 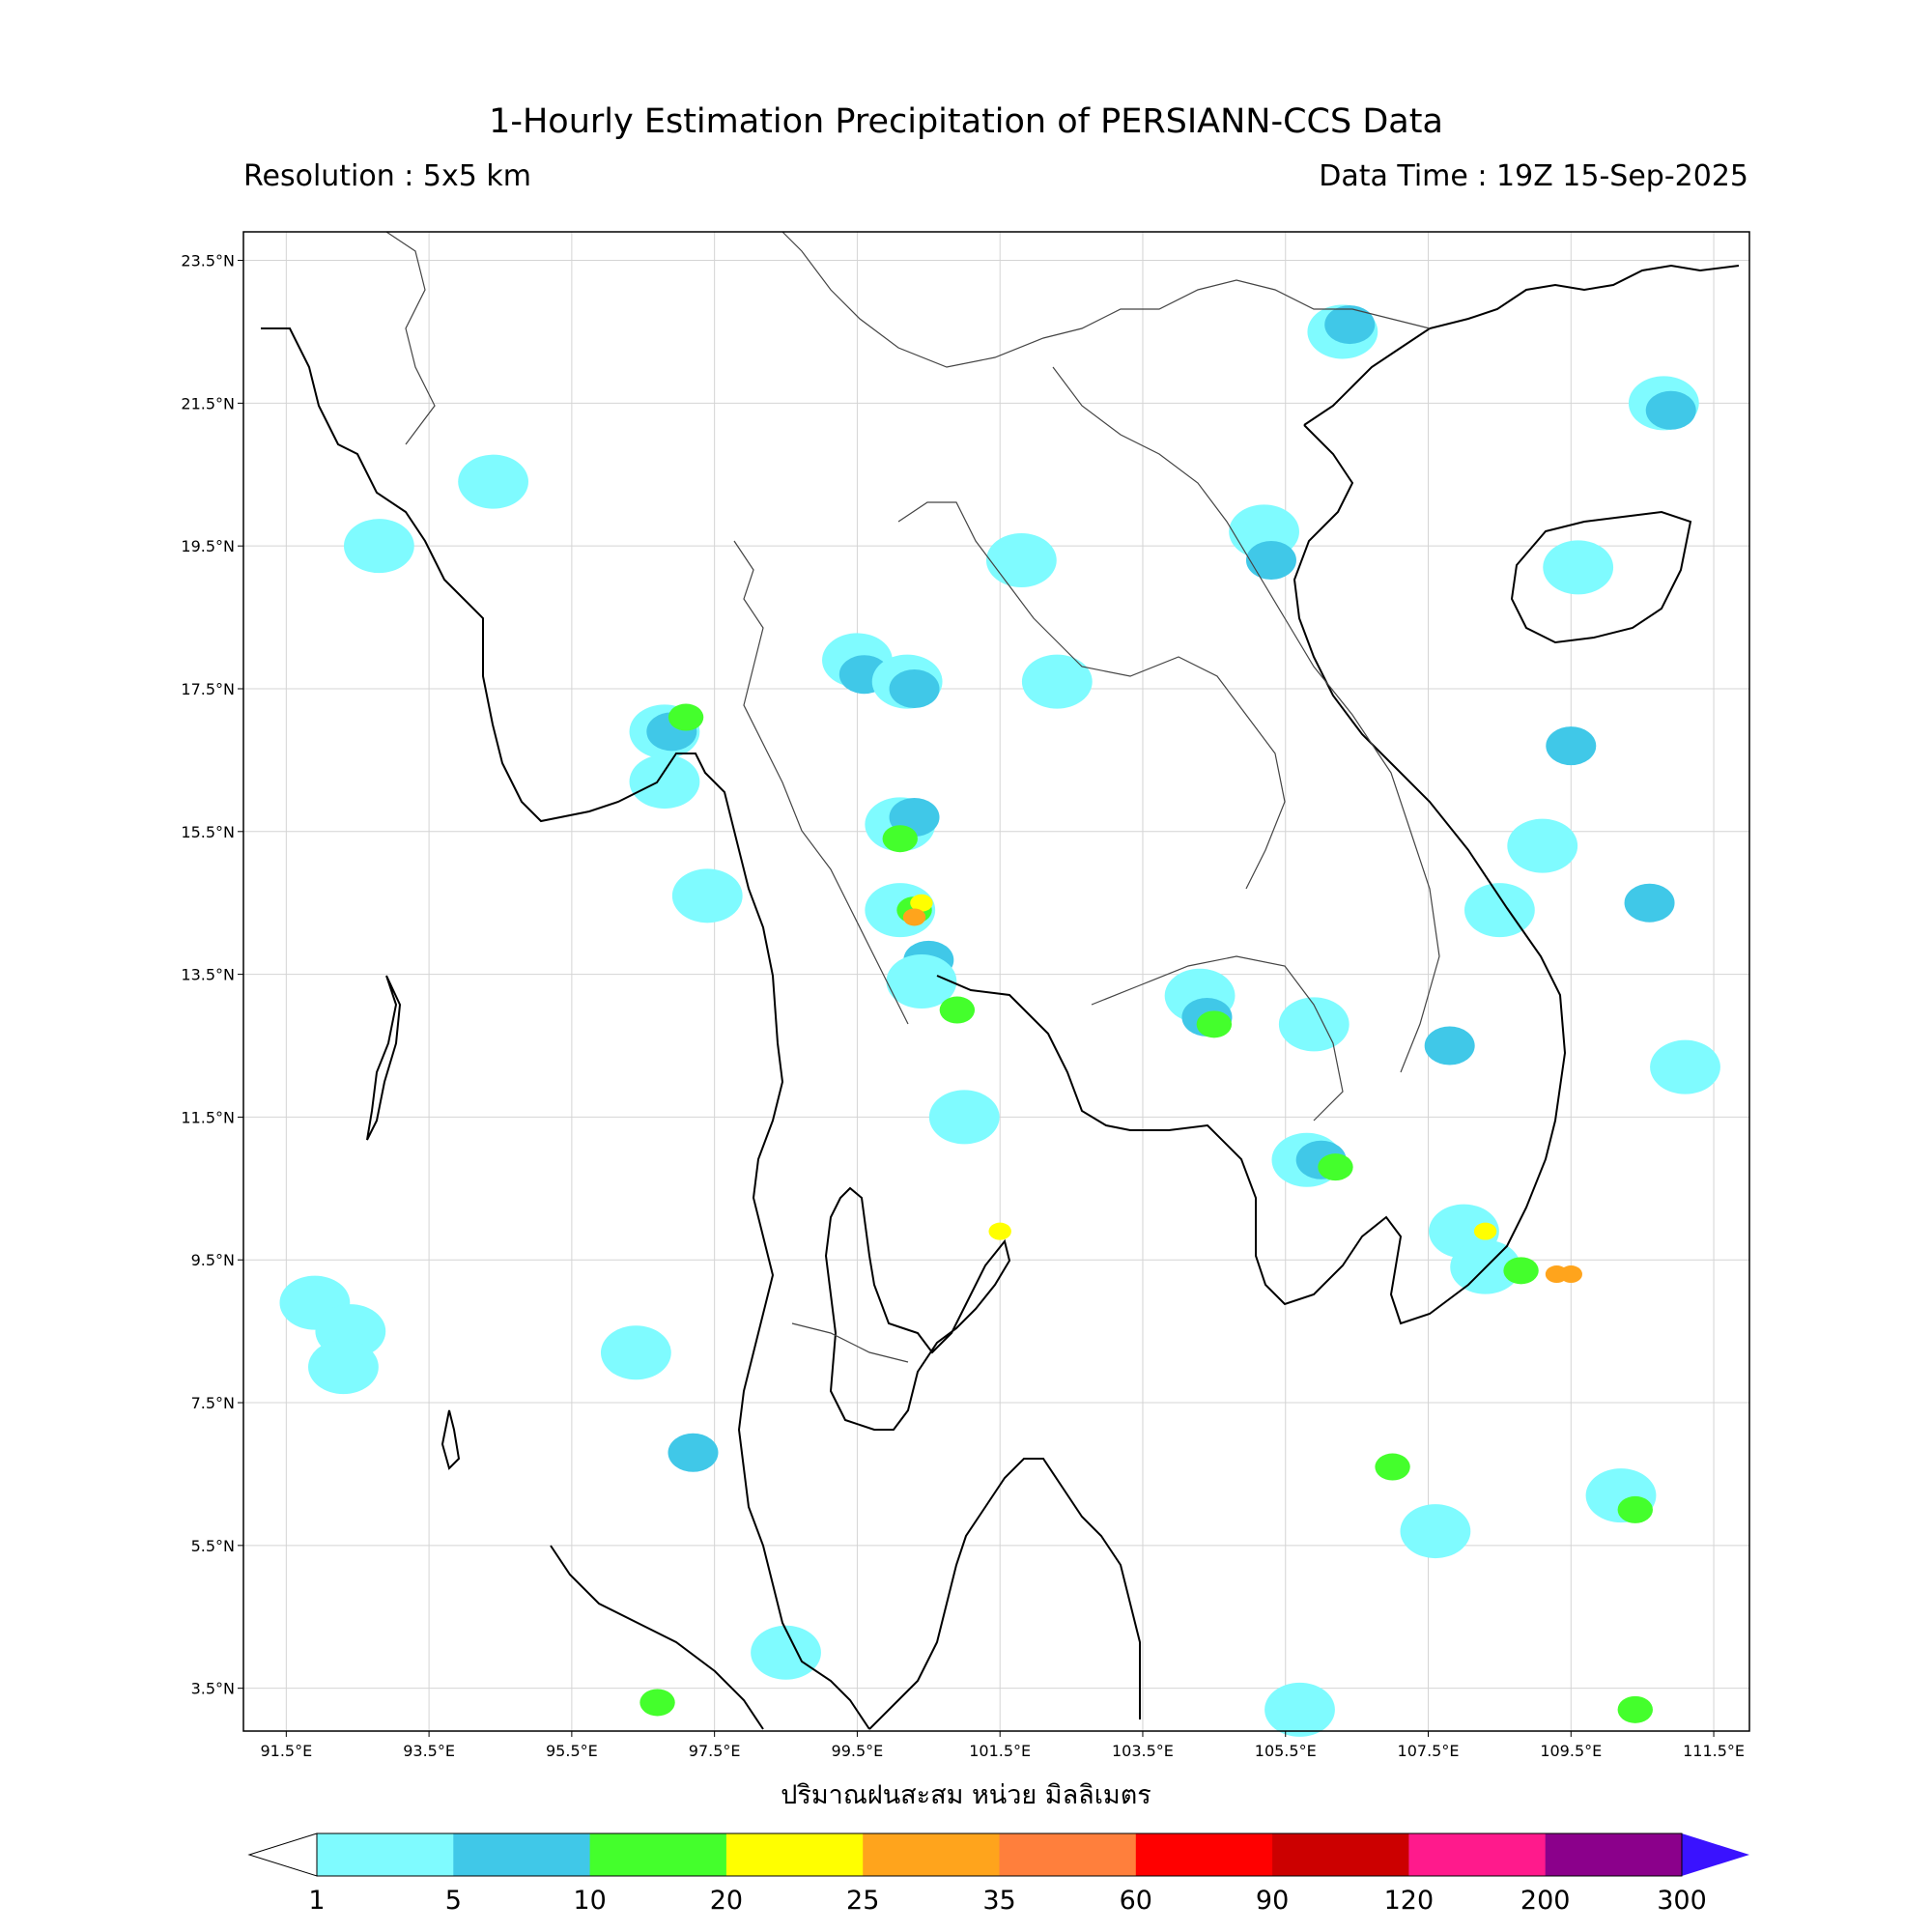 I want to click on colorbar-frame, so click(x=999, y=1855).